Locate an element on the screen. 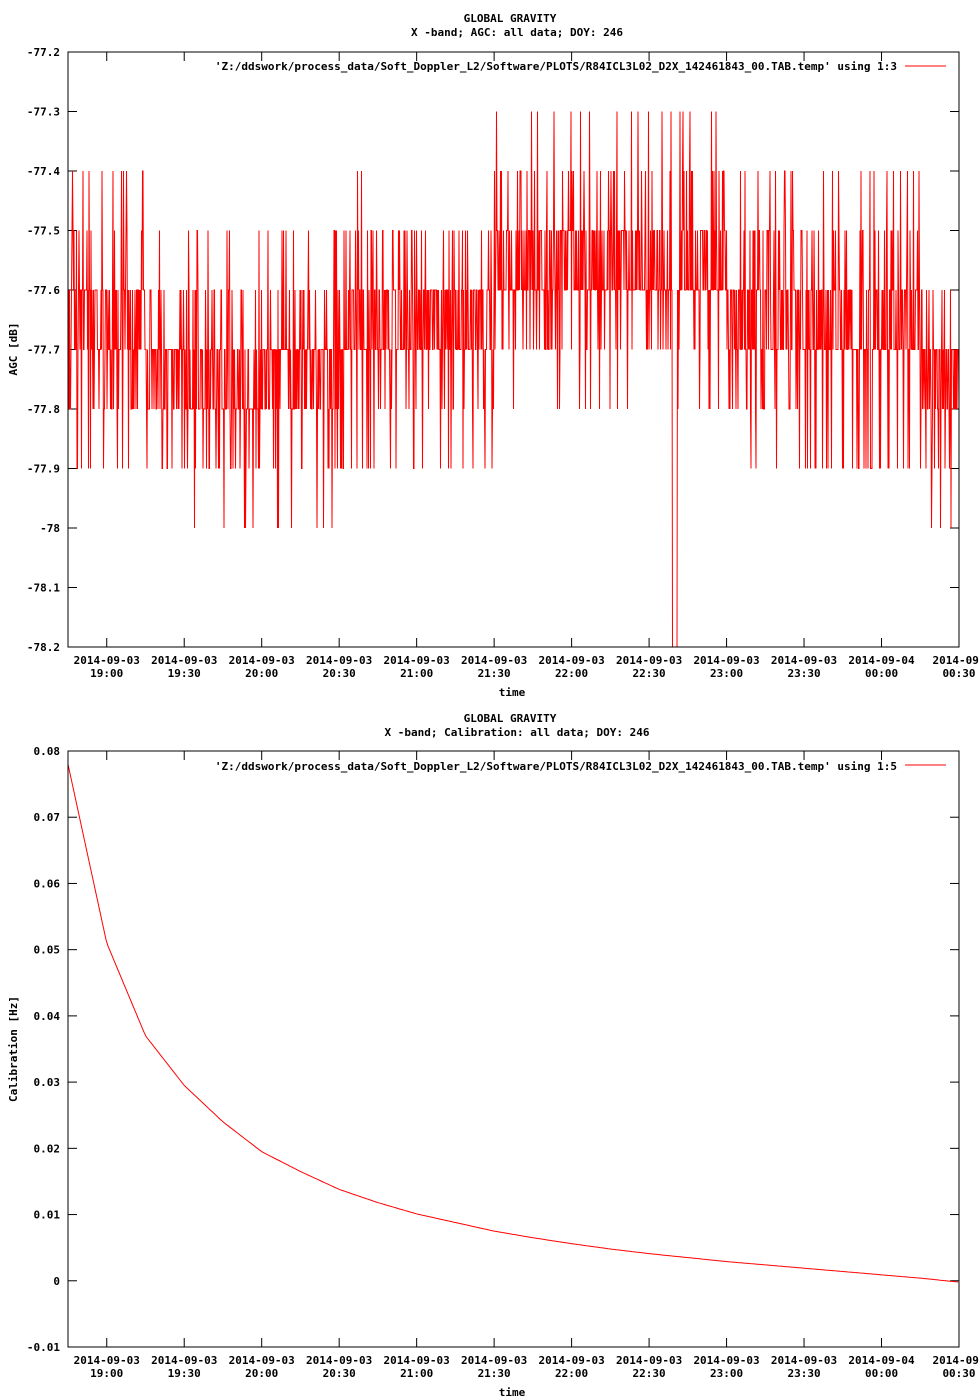  agc-y-tick-label: -77.4 is located at coordinates (43, 171).